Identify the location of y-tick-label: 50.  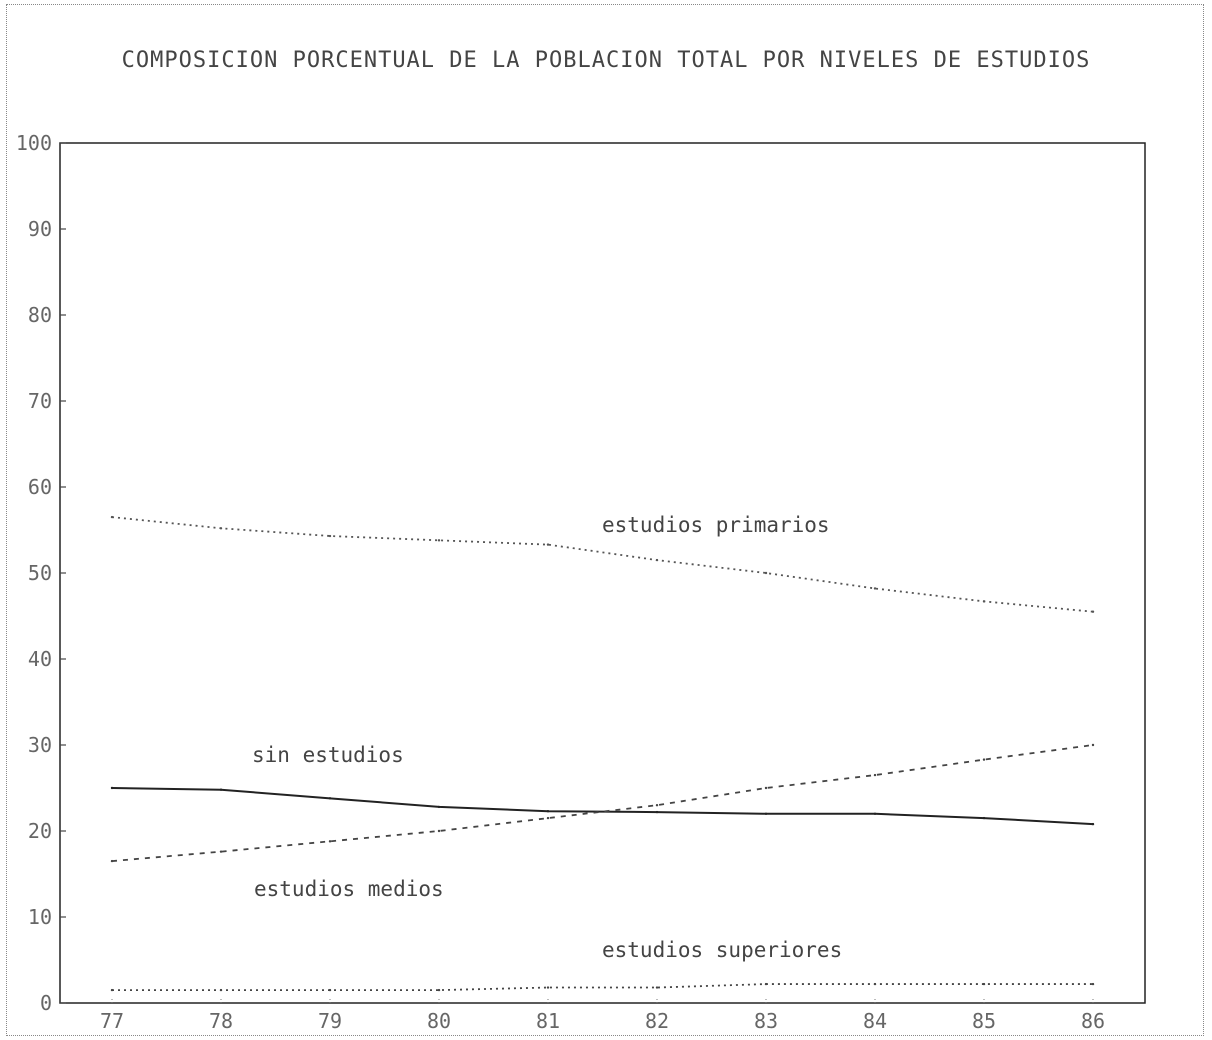
(40, 573).